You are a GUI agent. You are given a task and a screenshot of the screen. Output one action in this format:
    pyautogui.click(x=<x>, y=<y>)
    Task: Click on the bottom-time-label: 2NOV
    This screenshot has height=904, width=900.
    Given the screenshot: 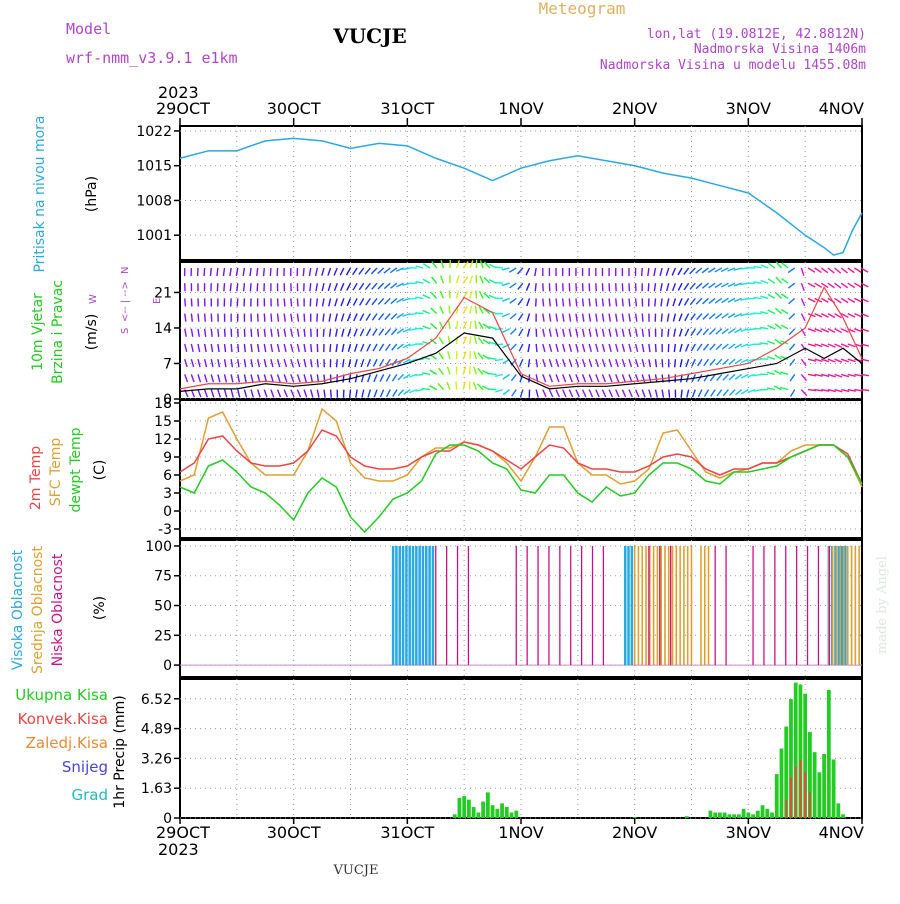 What is the action you would take?
    pyautogui.click(x=634, y=832)
    